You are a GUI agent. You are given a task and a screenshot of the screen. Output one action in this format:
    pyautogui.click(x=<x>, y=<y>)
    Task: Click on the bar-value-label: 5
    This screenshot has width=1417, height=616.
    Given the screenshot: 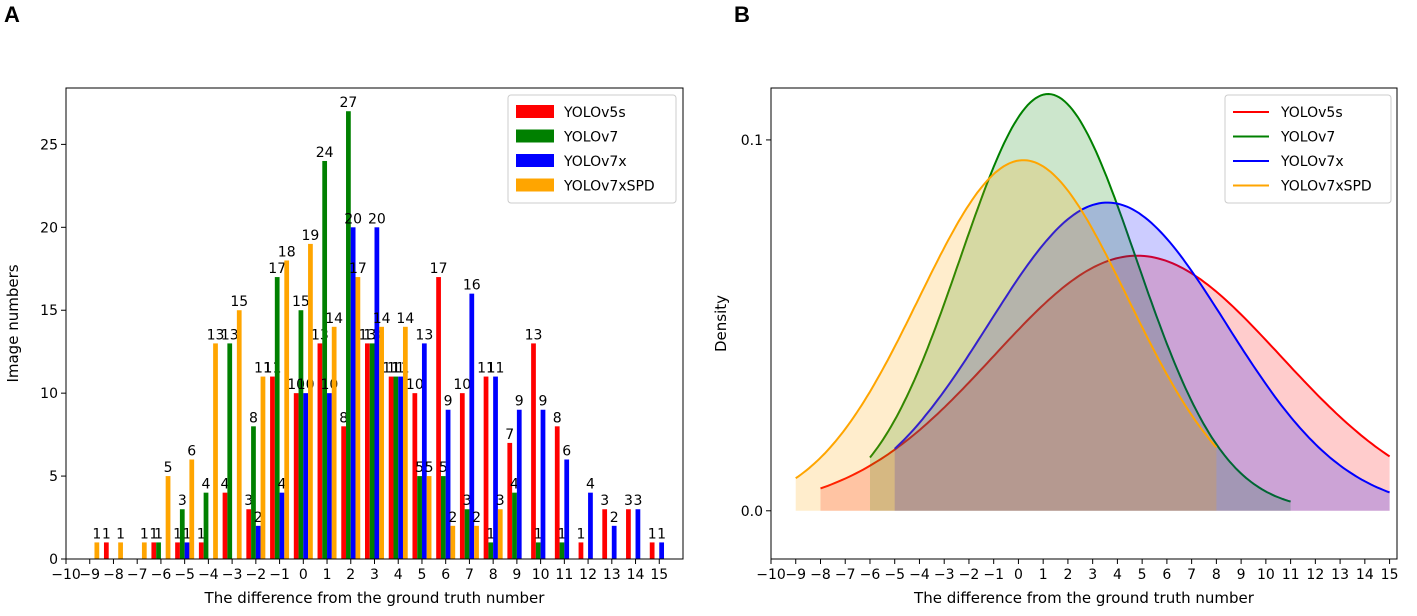 What is the action you would take?
    pyautogui.click(x=429, y=468)
    